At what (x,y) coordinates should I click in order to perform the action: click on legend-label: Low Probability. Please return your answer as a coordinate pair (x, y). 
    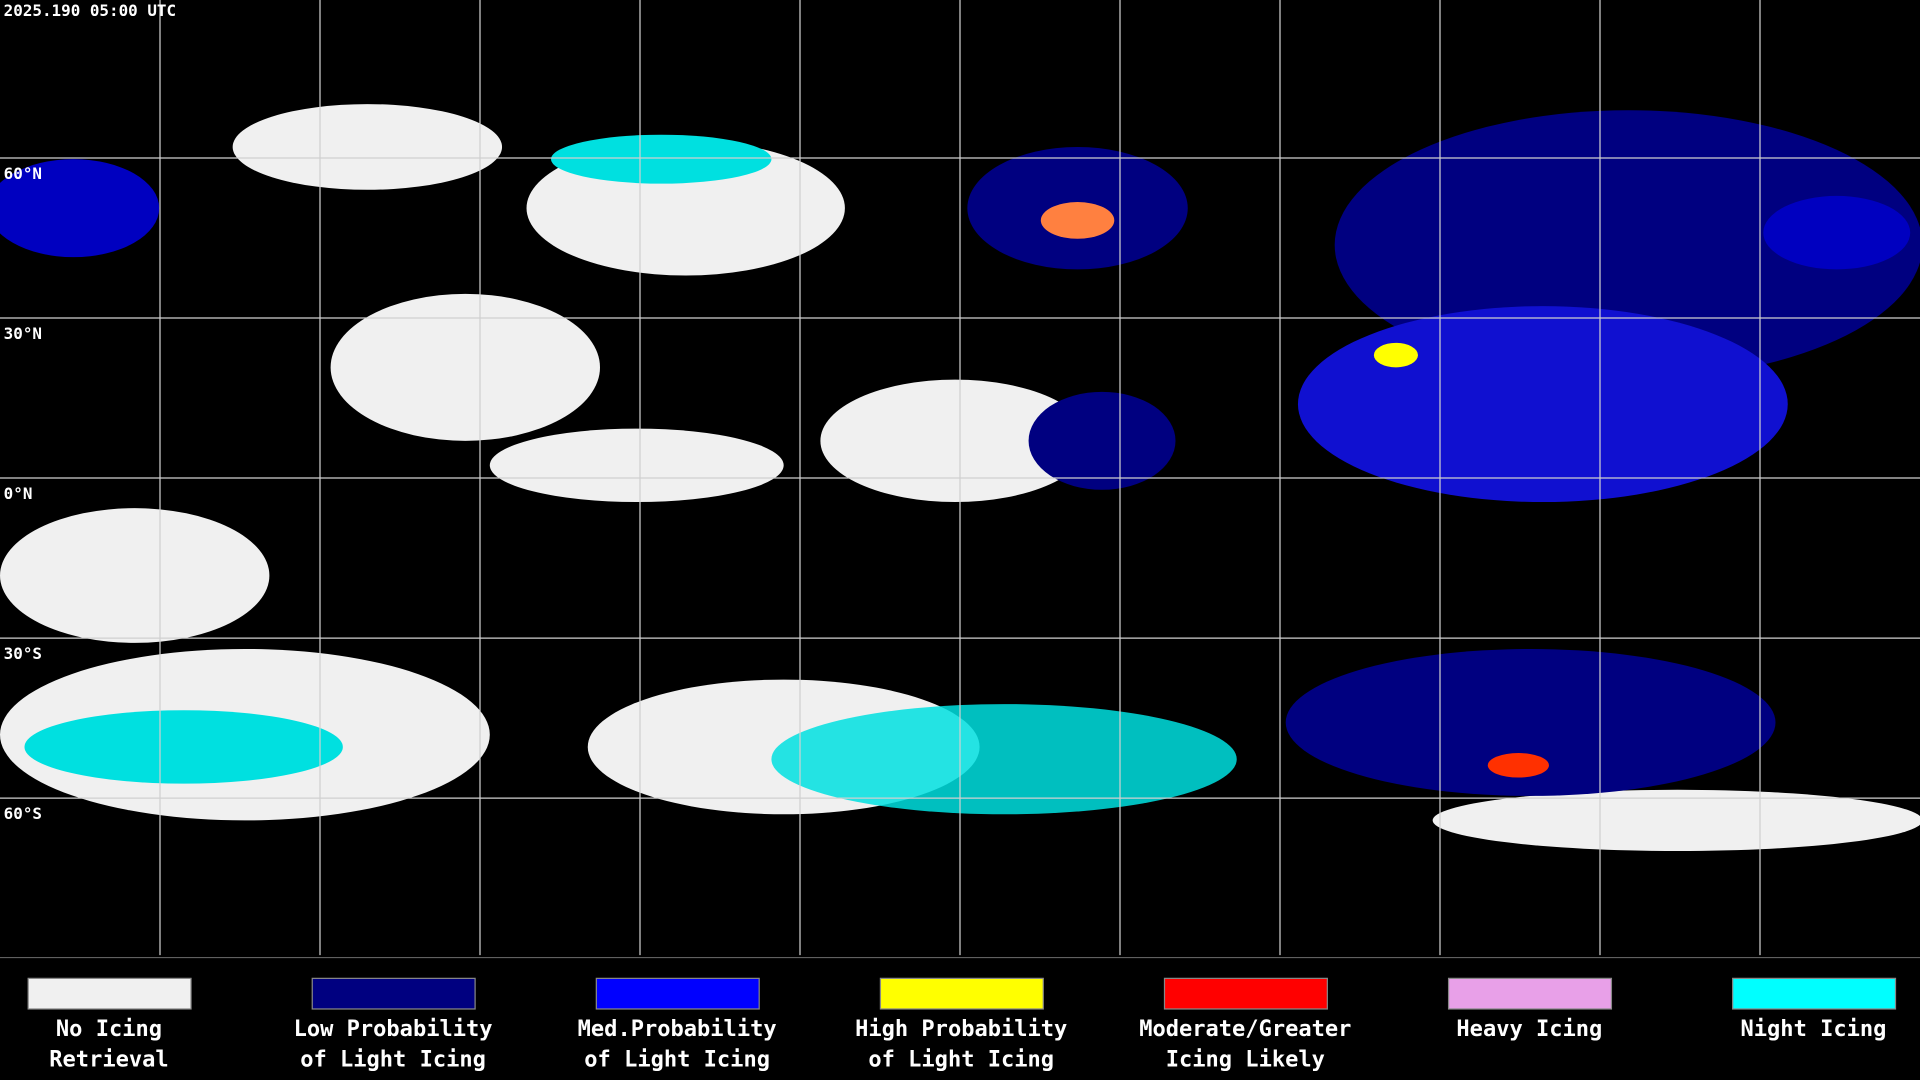
    Looking at the image, I should click on (393, 1029).